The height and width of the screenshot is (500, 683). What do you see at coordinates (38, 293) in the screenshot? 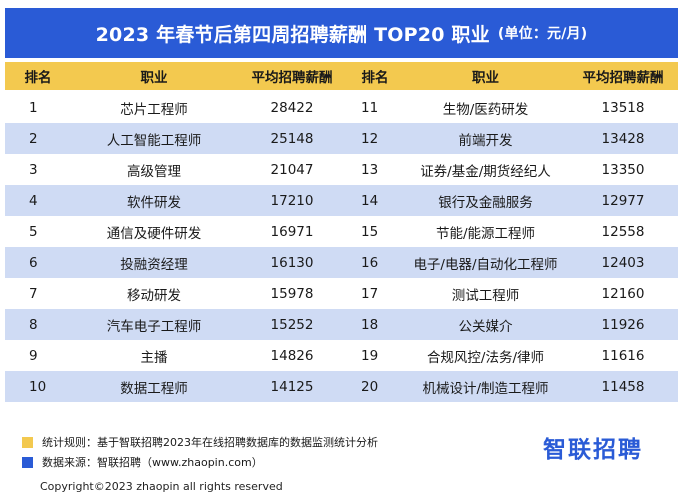
I see `rank-cell: 7` at bounding box center [38, 293].